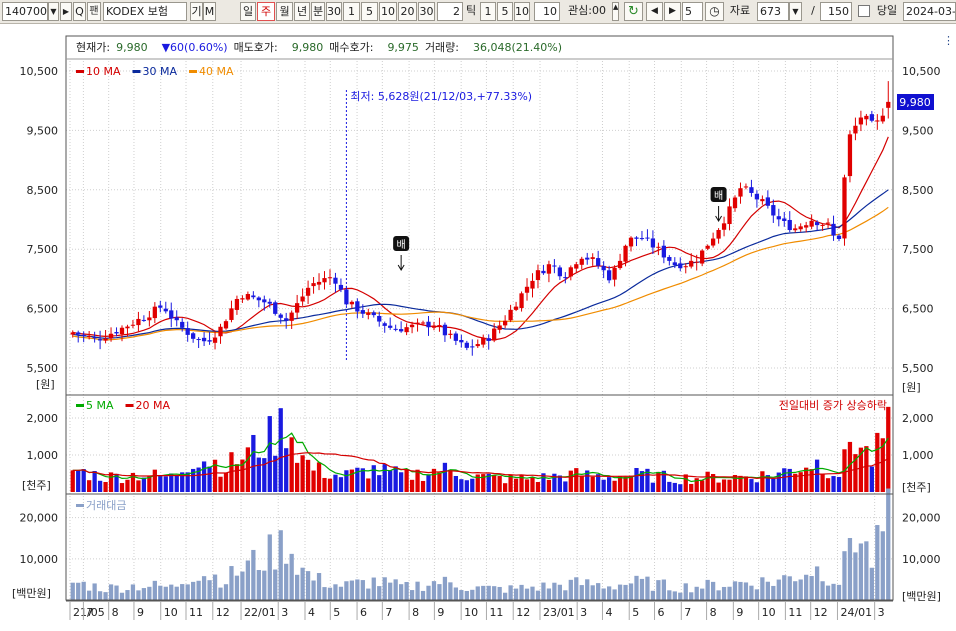  What do you see at coordinates (80, 71) in the screenshot?
I see `price-legend-swatch` at bounding box center [80, 71].